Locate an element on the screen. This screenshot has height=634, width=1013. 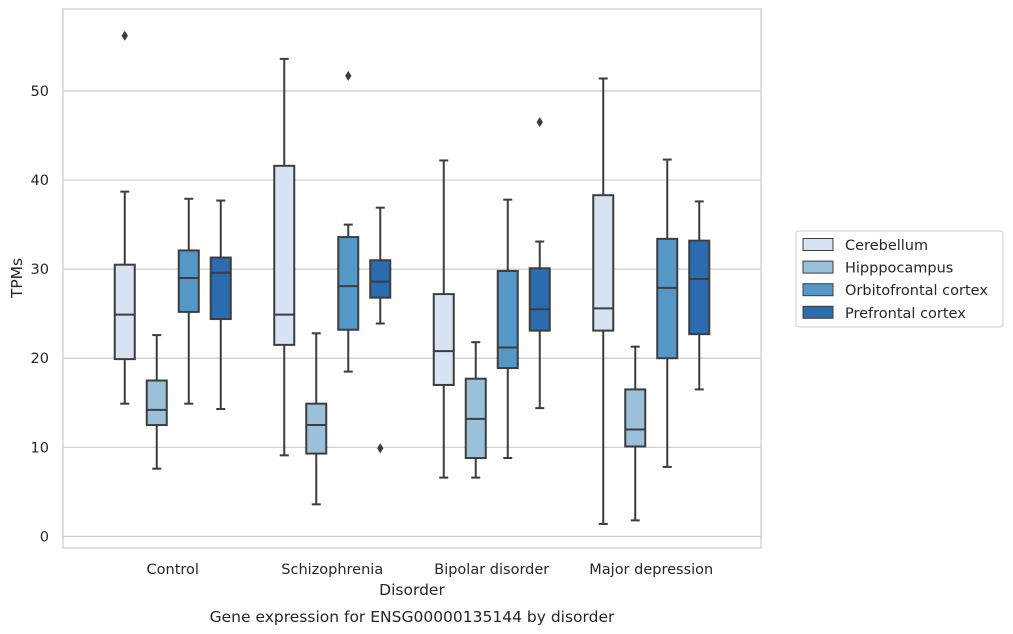
legend-label: Orbitofrontal cortex is located at coordinates (916, 291).